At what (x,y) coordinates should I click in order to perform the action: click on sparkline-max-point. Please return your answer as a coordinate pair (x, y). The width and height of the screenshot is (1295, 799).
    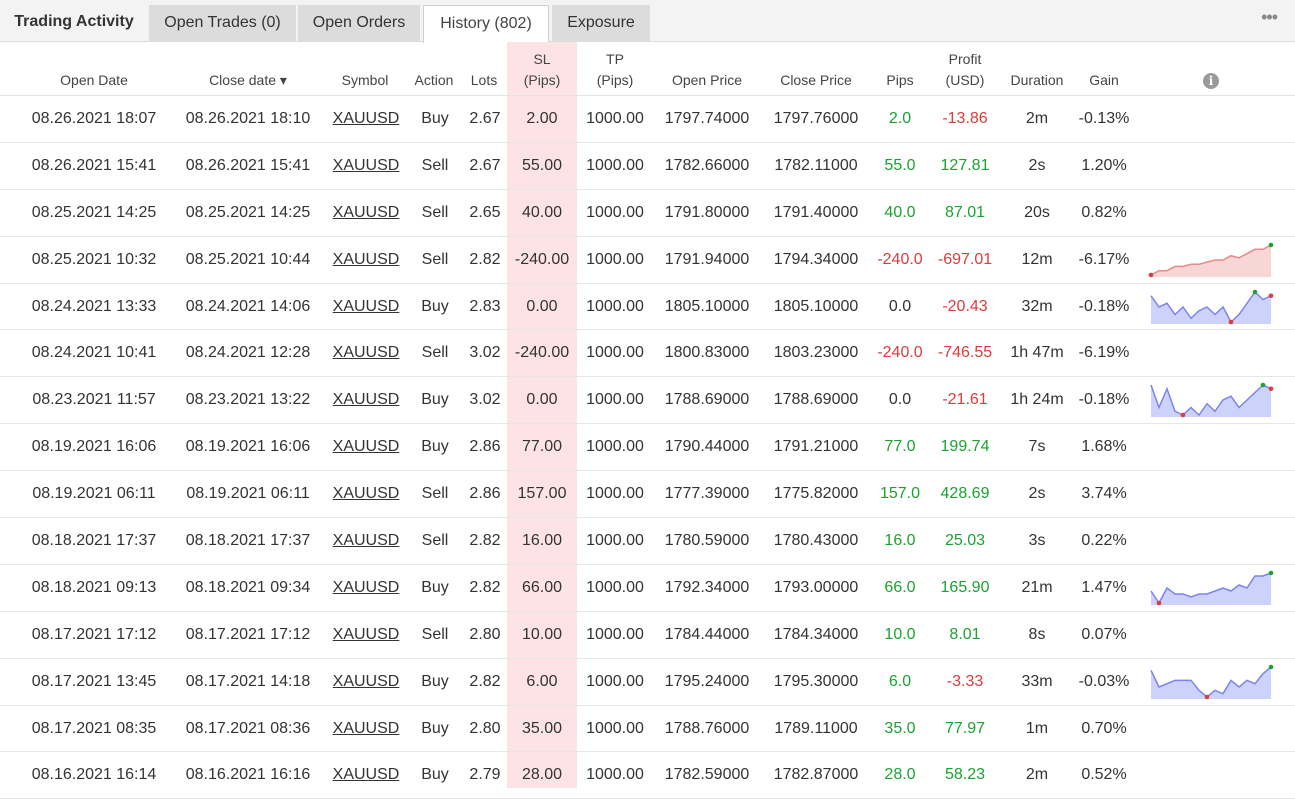
    Looking at the image, I should click on (1271, 244).